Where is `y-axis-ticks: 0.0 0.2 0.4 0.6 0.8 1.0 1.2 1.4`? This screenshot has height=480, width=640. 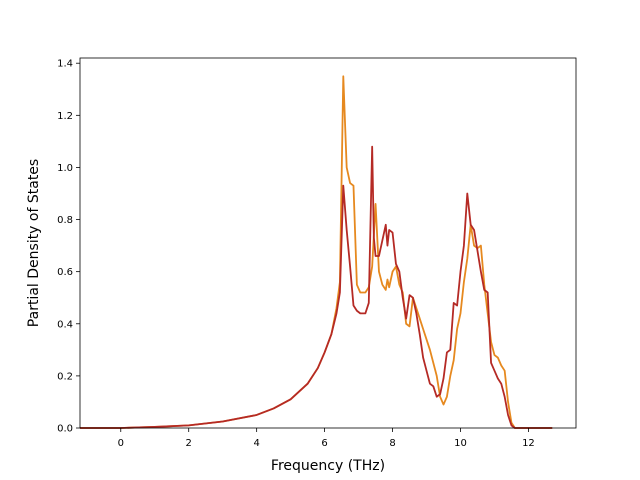 y-axis-ticks: 0.0 0.2 0.4 0.6 0.8 1.0 1.2 1.4 is located at coordinates (68, 247).